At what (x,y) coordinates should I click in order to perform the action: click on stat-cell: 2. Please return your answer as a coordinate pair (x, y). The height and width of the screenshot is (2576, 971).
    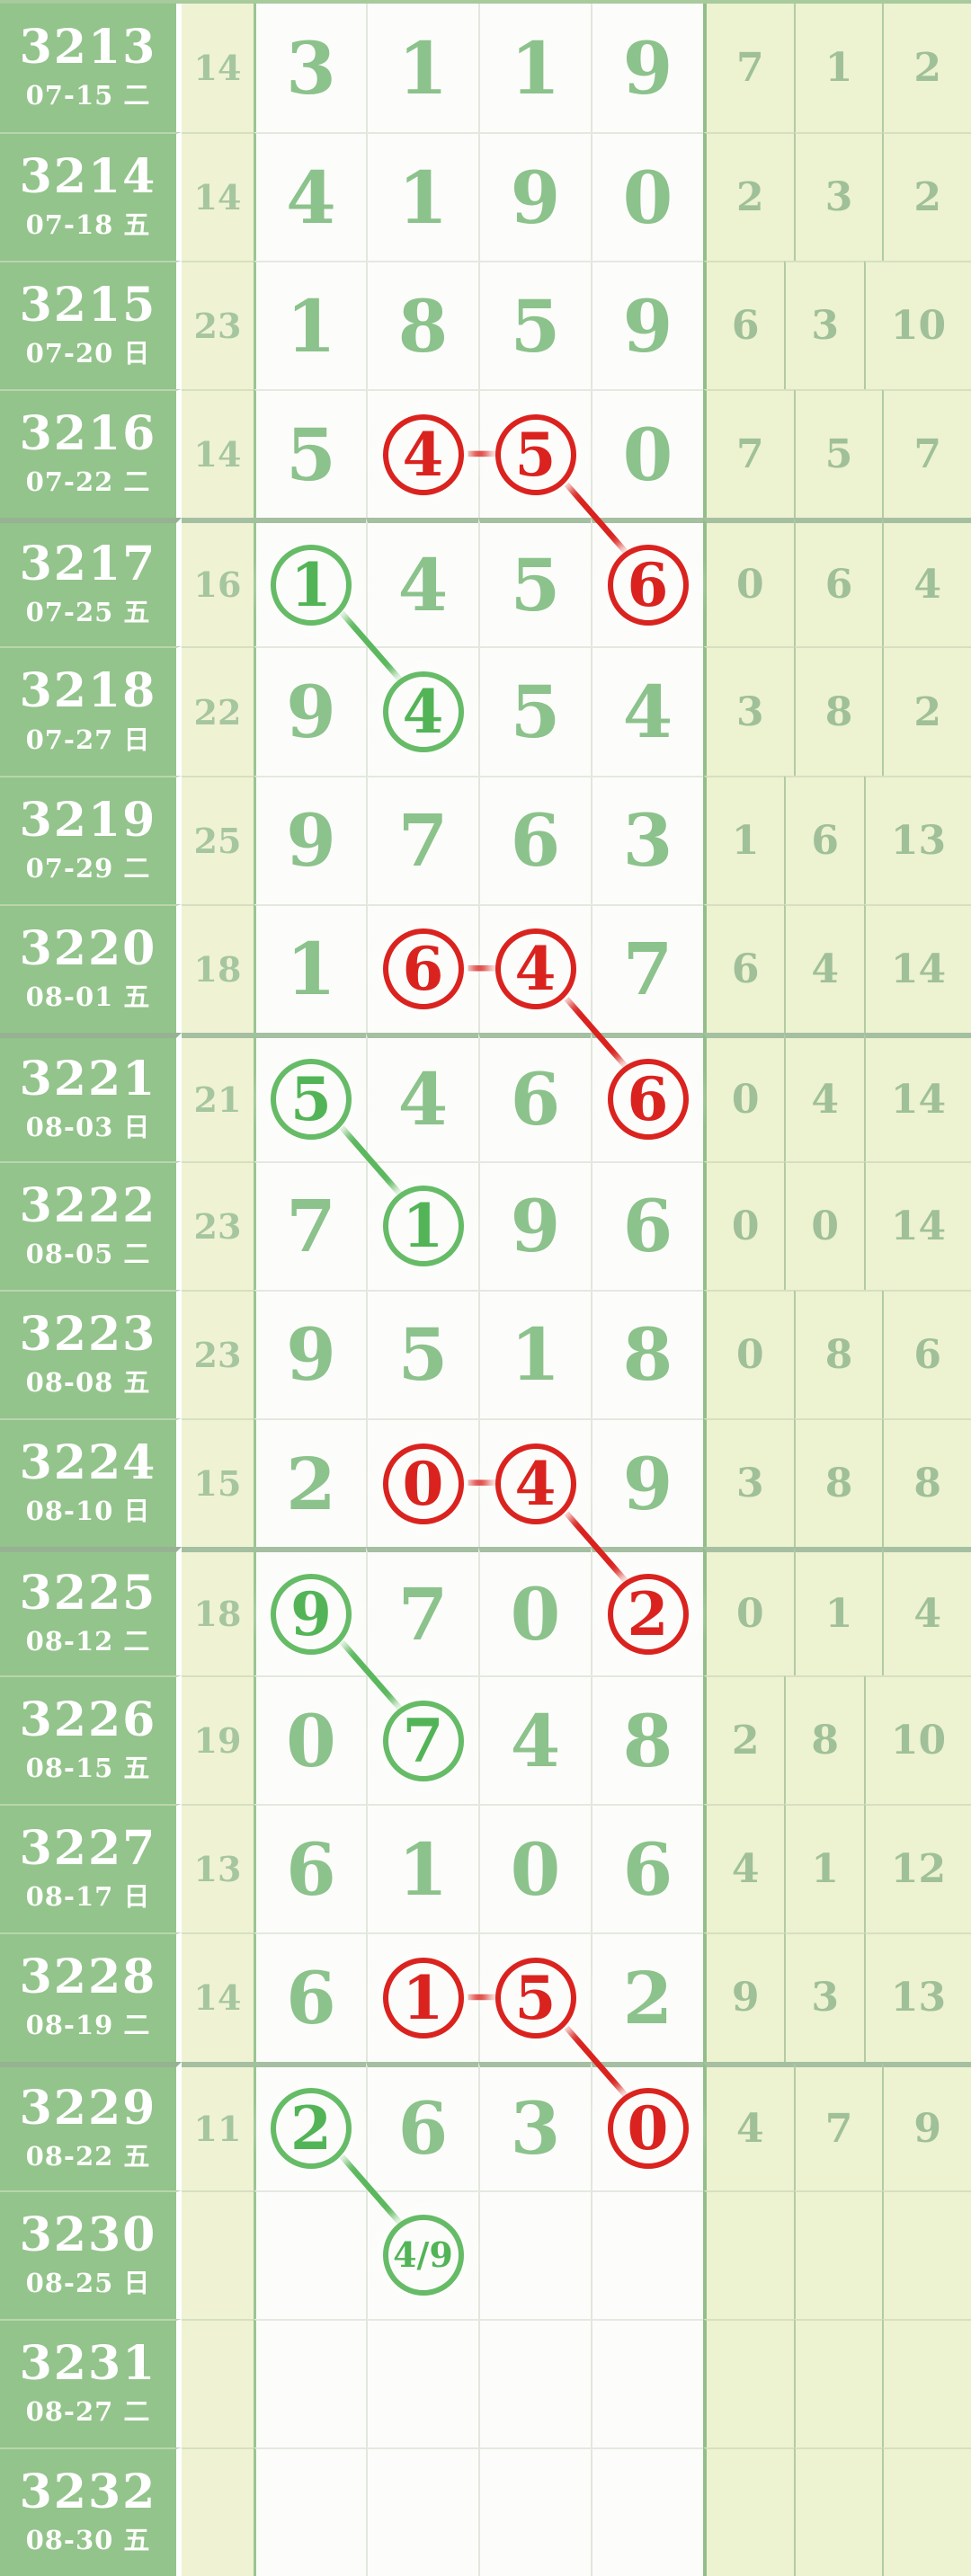
    Looking at the image, I should click on (926, 68).